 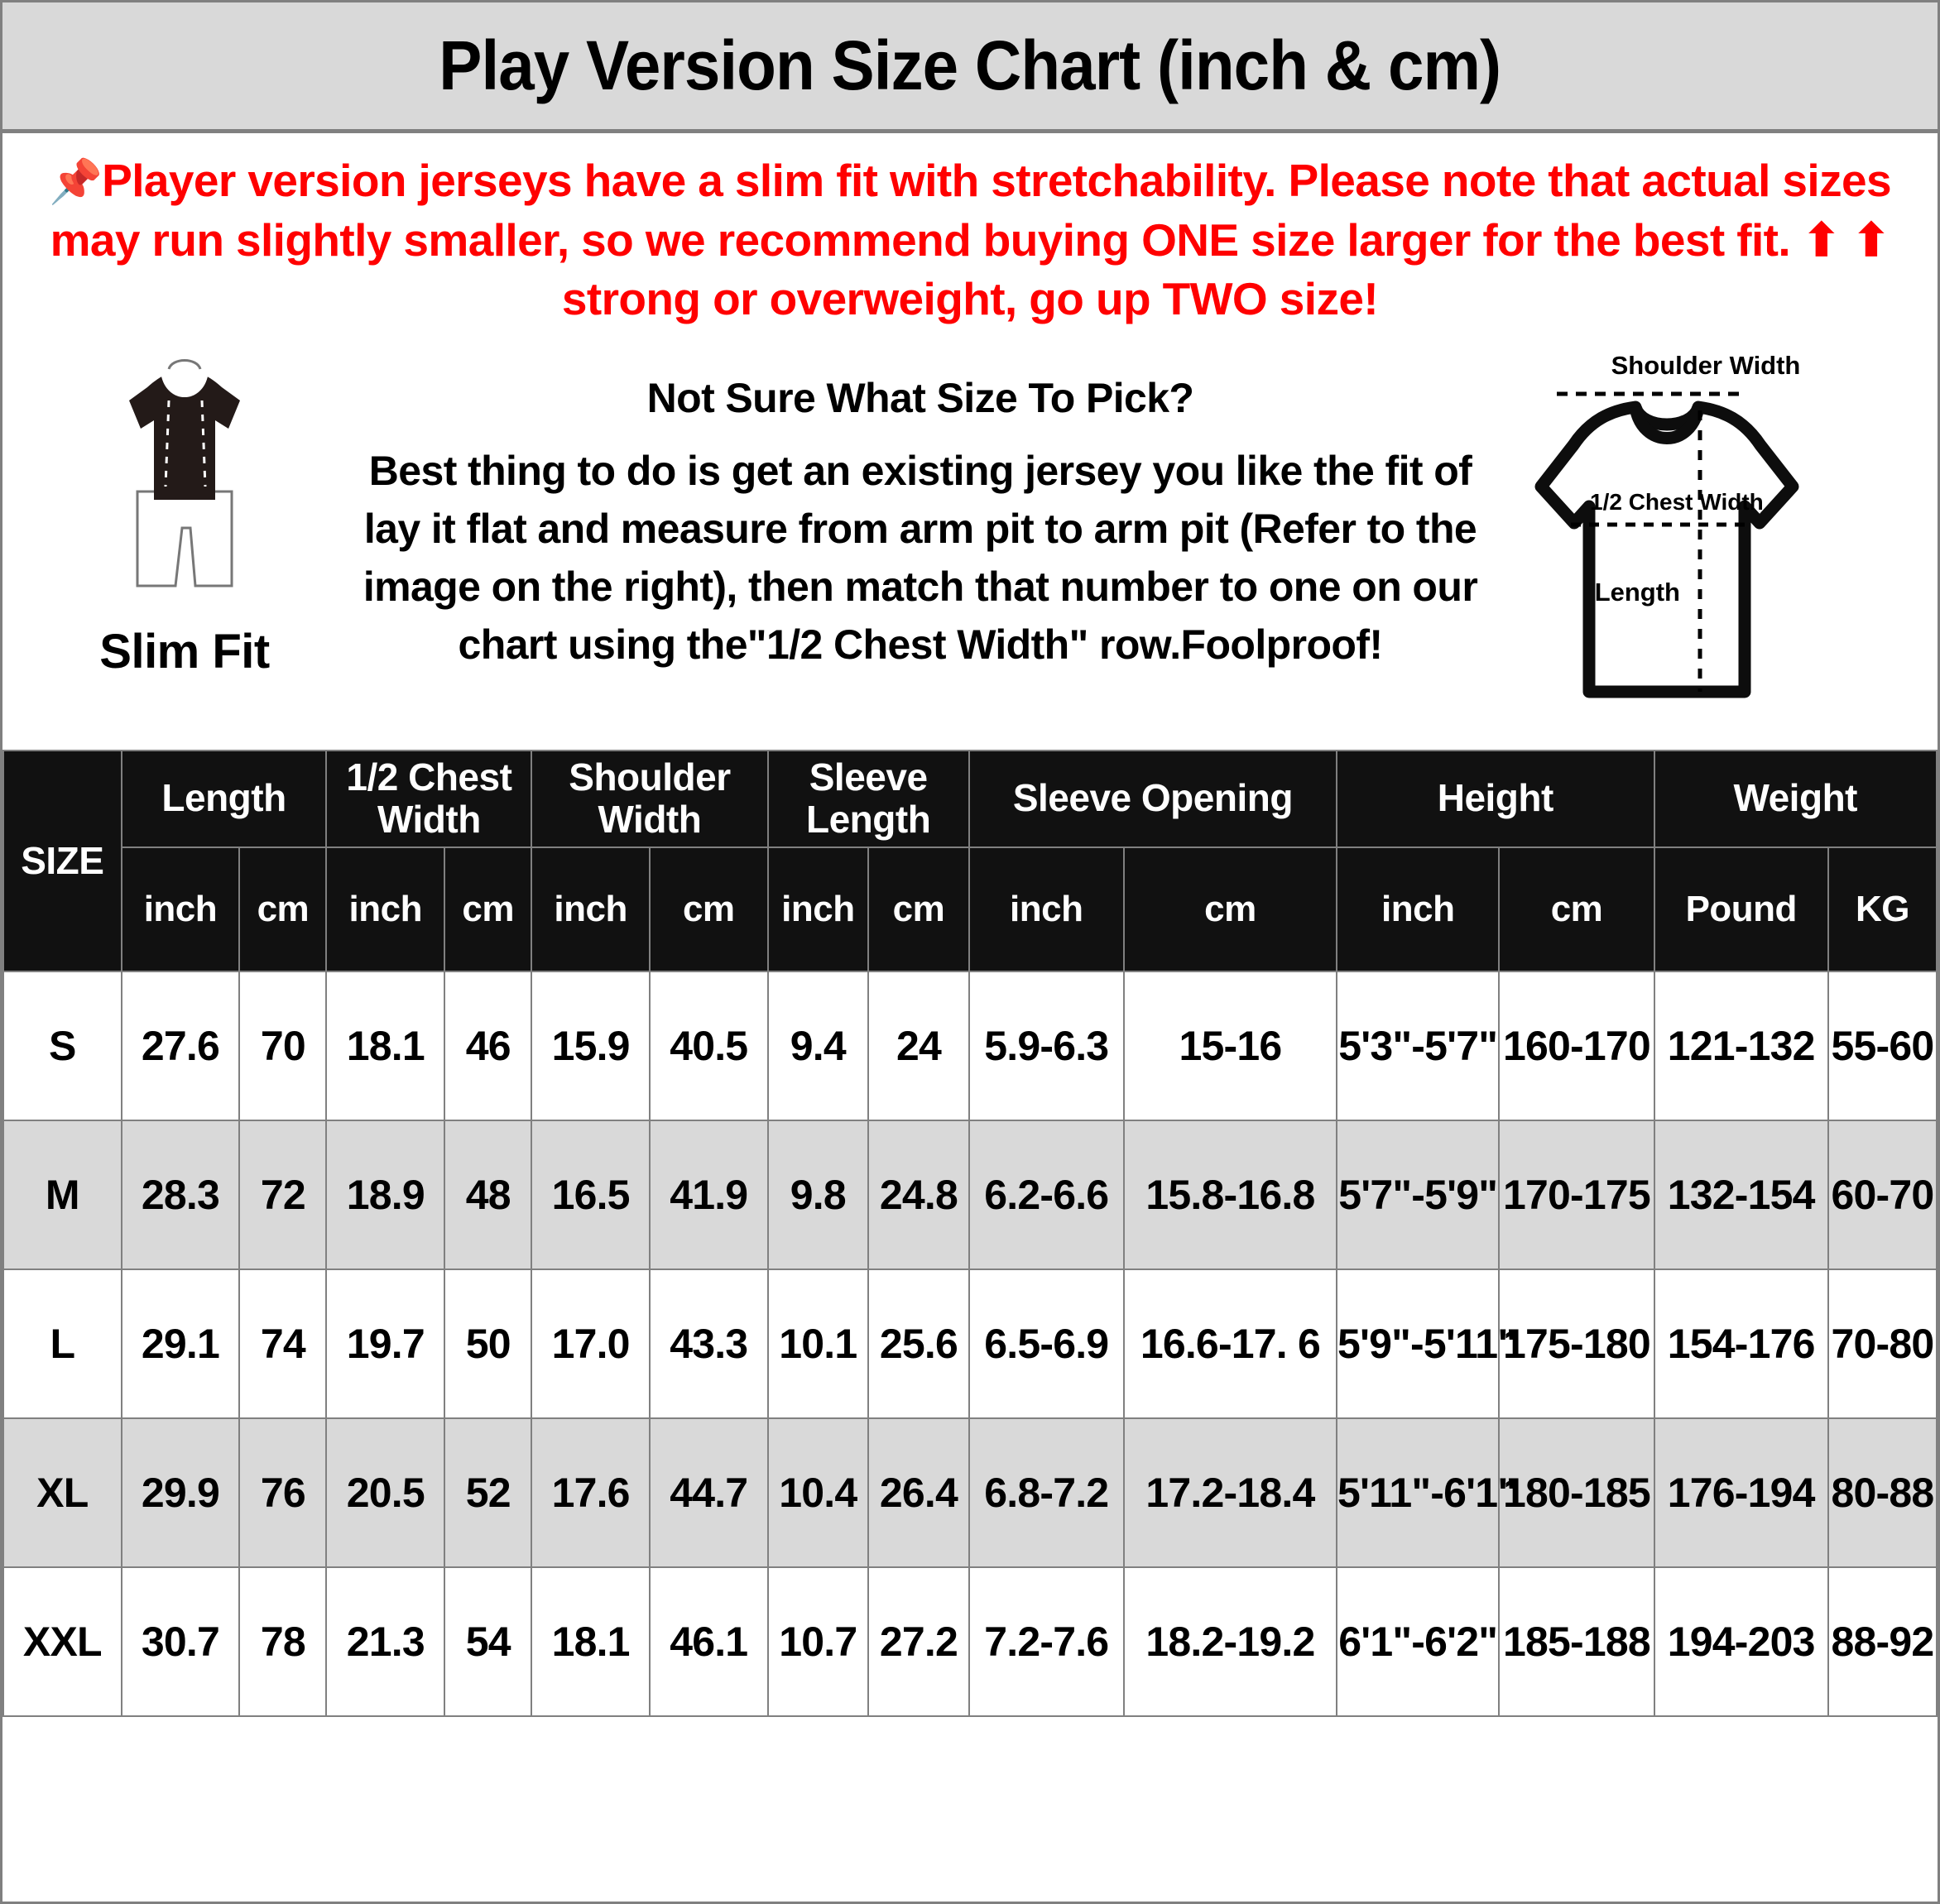 What do you see at coordinates (180, 1492) in the screenshot?
I see `measurement-cell: 29.9` at bounding box center [180, 1492].